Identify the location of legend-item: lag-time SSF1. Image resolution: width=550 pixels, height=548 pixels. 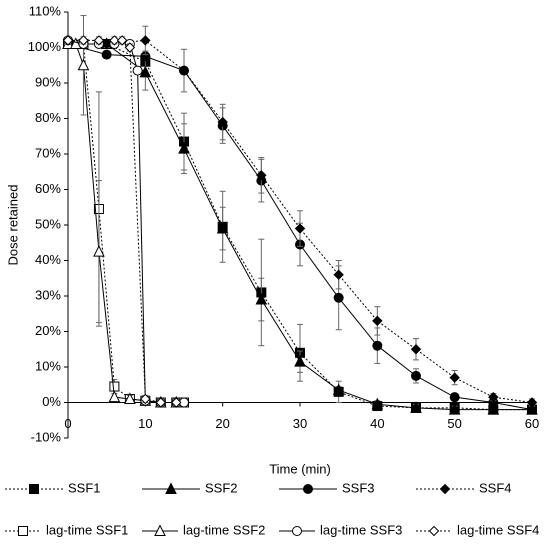
(66, 529).